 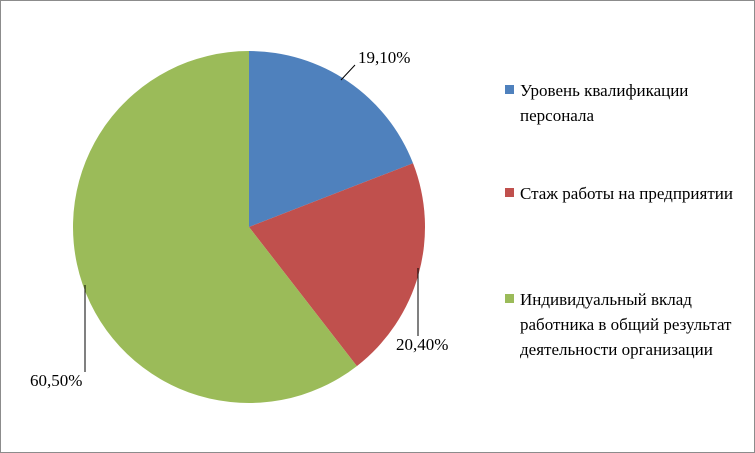 I want to click on legend-label: Стаж работы на предприятии, so click(x=626, y=193).